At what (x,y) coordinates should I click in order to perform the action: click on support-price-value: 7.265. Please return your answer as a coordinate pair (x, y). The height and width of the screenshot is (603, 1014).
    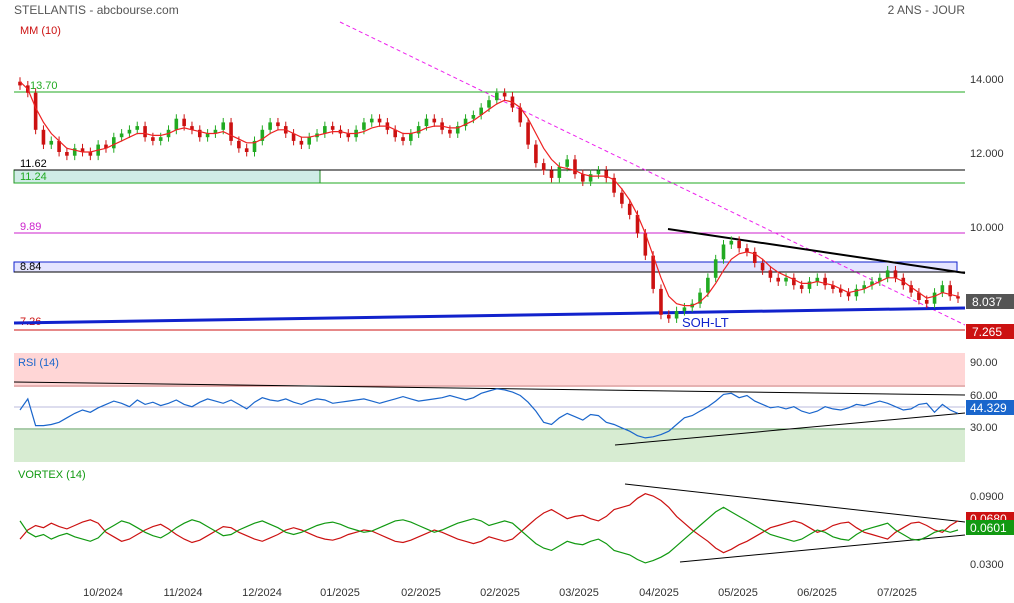
    Looking at the image, I should click on (987, 332).